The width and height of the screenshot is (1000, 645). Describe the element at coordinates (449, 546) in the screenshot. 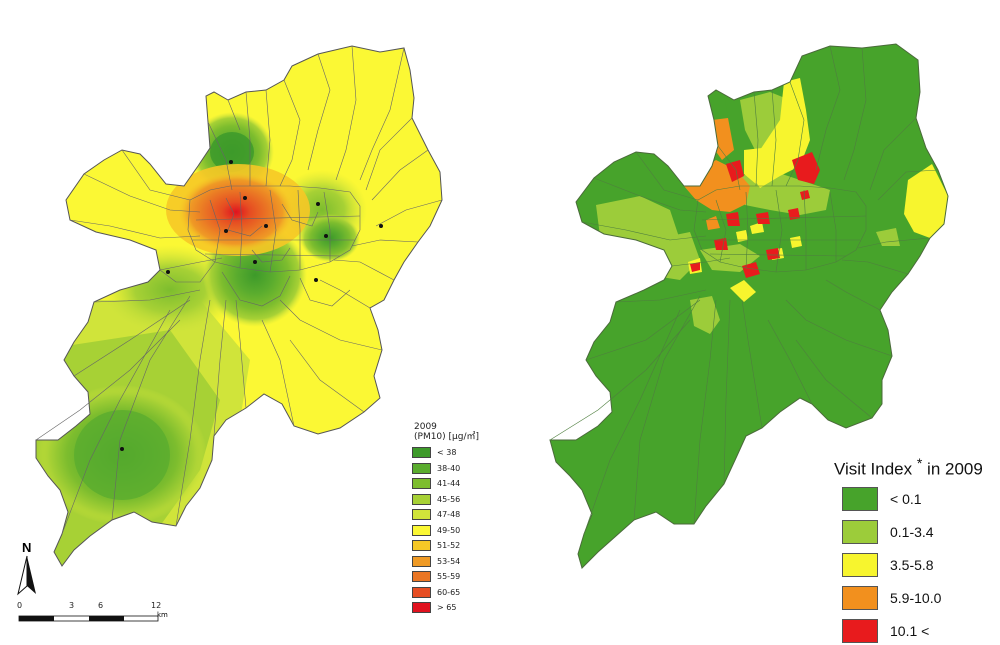

I see `pm10-legend-label: 51-52` at that location.